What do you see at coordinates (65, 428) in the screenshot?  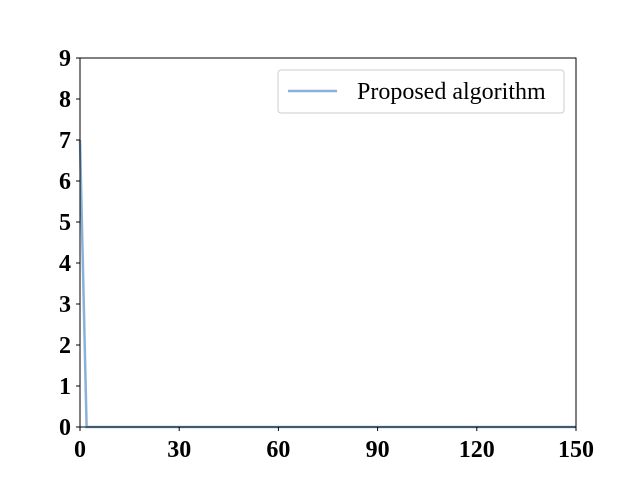 I see `y-tick-label: 0` at bounding box center [65, 428].